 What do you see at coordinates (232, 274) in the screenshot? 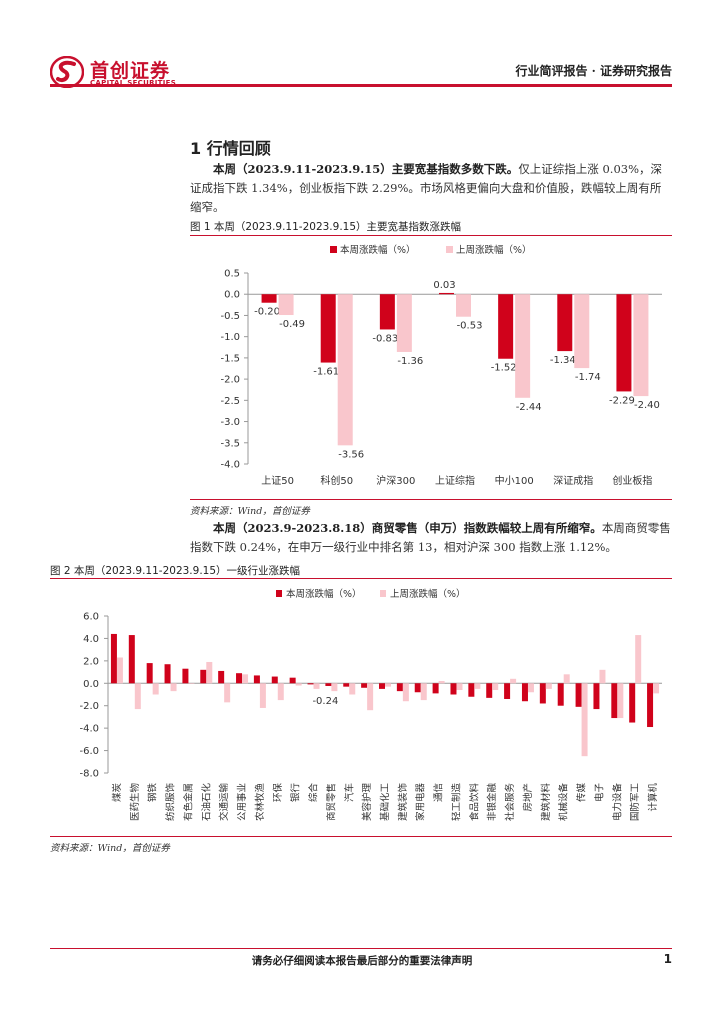
I see `y-tick-label: 0.5` at bounding box center [232, 274].